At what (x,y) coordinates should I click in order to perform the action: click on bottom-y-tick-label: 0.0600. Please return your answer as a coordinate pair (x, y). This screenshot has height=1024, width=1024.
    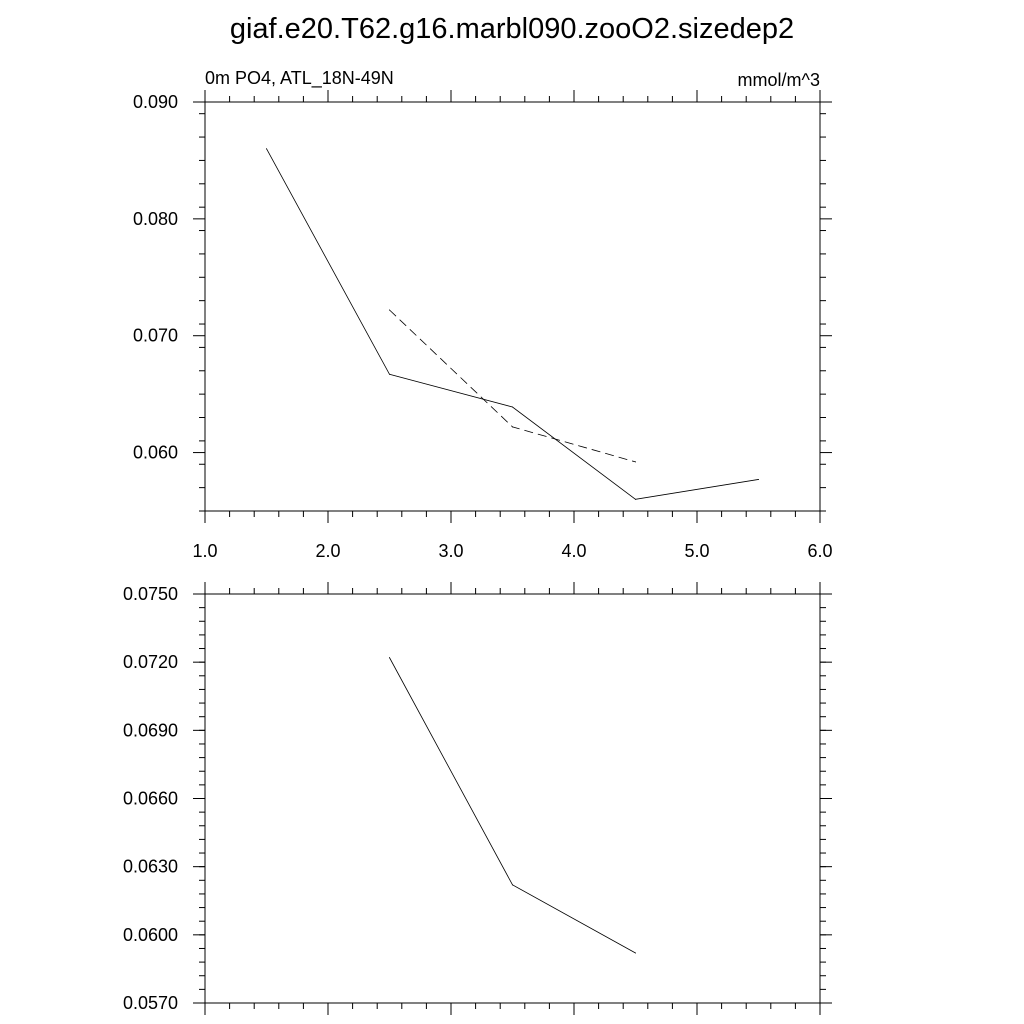
    Looking at the image, I should click on (150, 935).